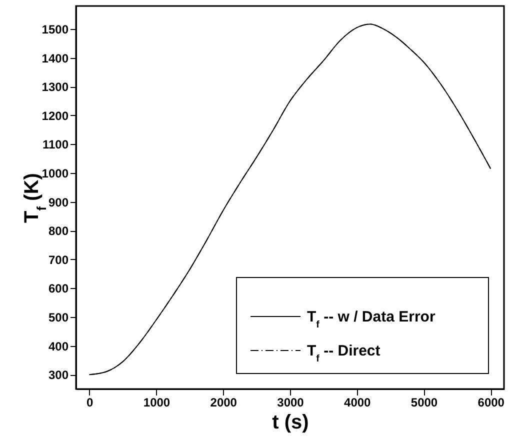 The image size is (509, 444). Describe the element at coordinates (58, 317) in the screenshot. I see `y-tick-label: 500` at that location.